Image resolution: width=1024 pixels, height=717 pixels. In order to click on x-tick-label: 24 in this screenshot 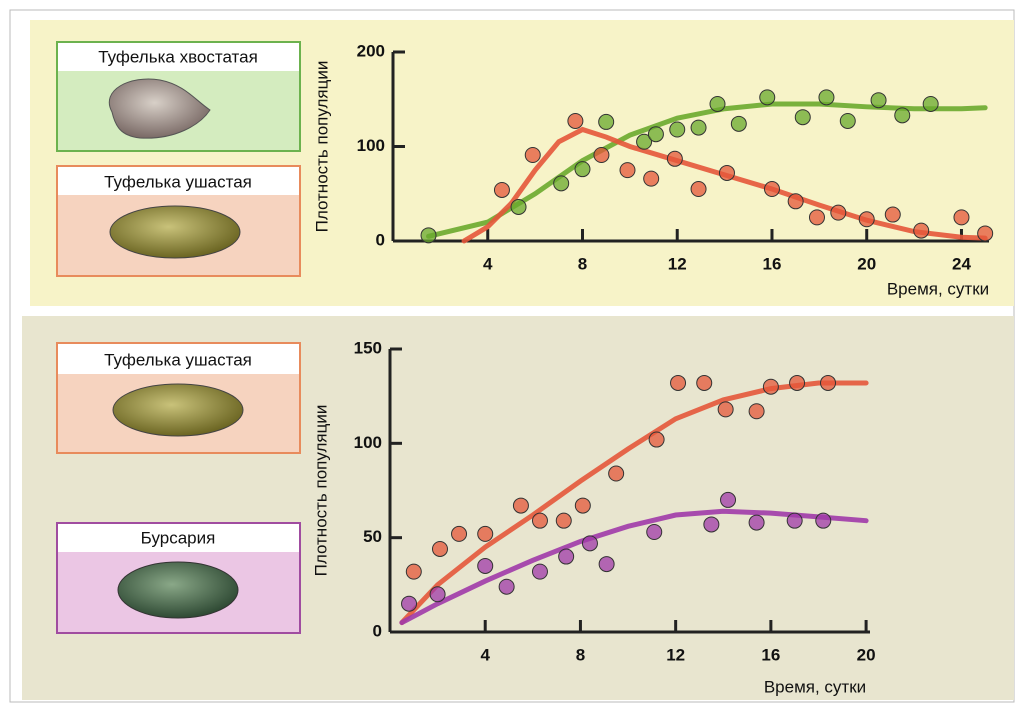, I will do `click(961, 263)`.